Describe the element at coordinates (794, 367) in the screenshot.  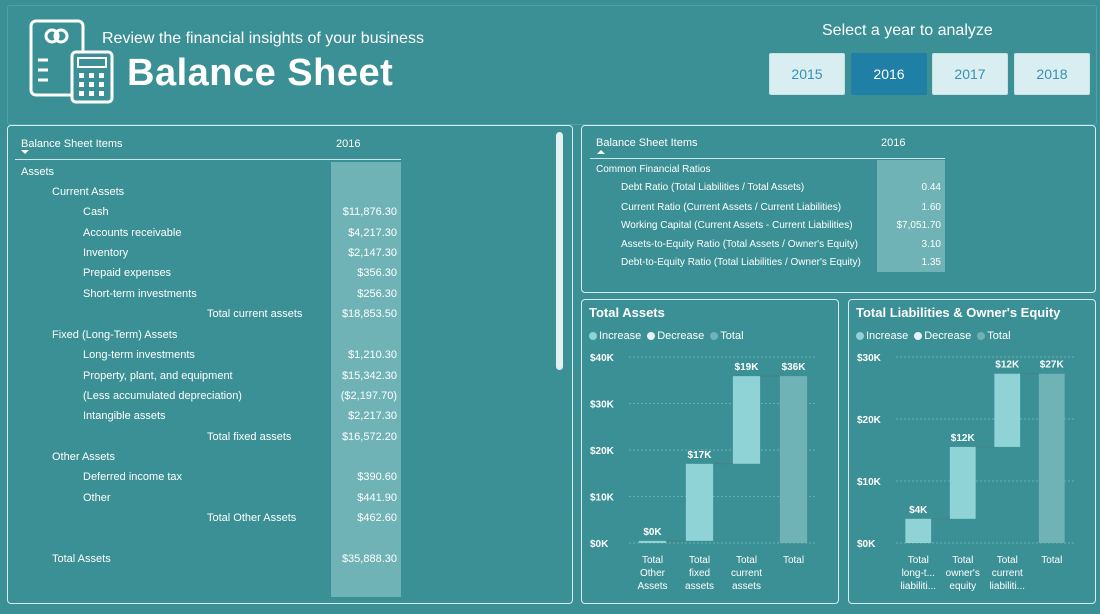
I see `data-label: $36K` at that location.